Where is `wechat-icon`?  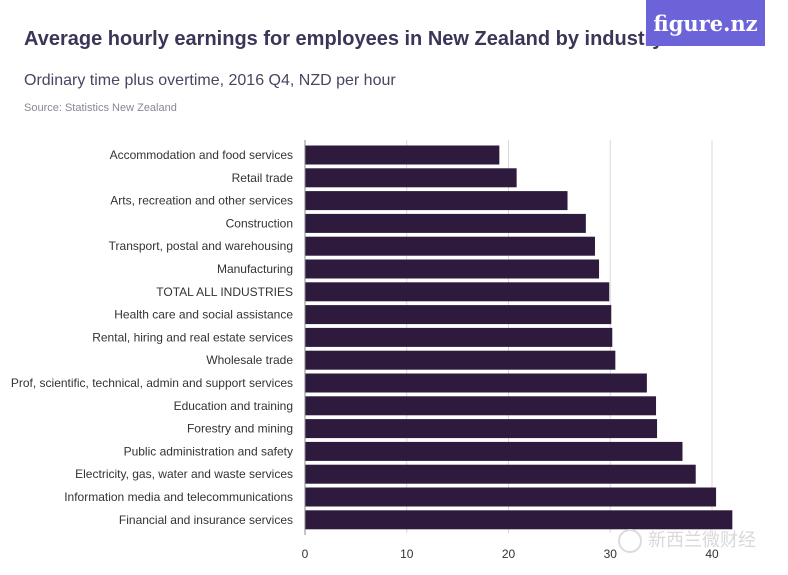
wechat-icon is located at coordinates (630, 541).